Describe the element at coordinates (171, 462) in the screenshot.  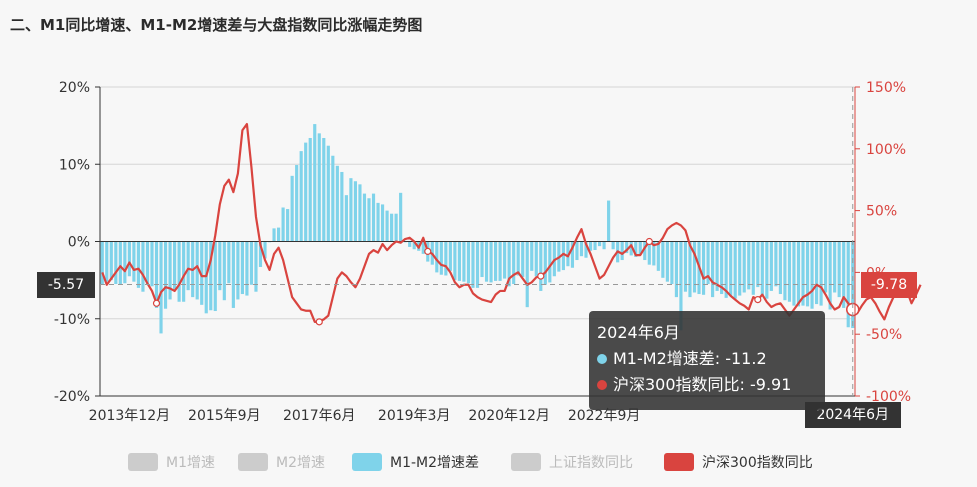
I see `legend-item: M1增速` at that location.